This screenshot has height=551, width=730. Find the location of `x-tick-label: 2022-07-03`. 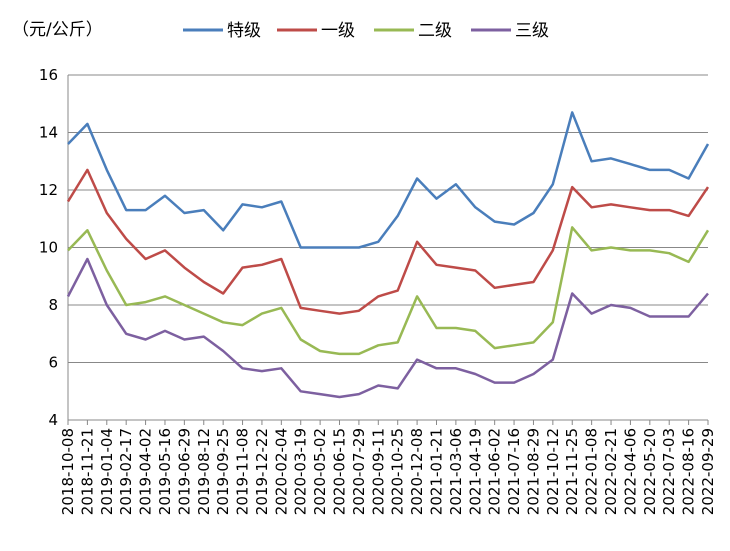

x-tick-label: 2022-07-03 is located at coordinates (669, 471).